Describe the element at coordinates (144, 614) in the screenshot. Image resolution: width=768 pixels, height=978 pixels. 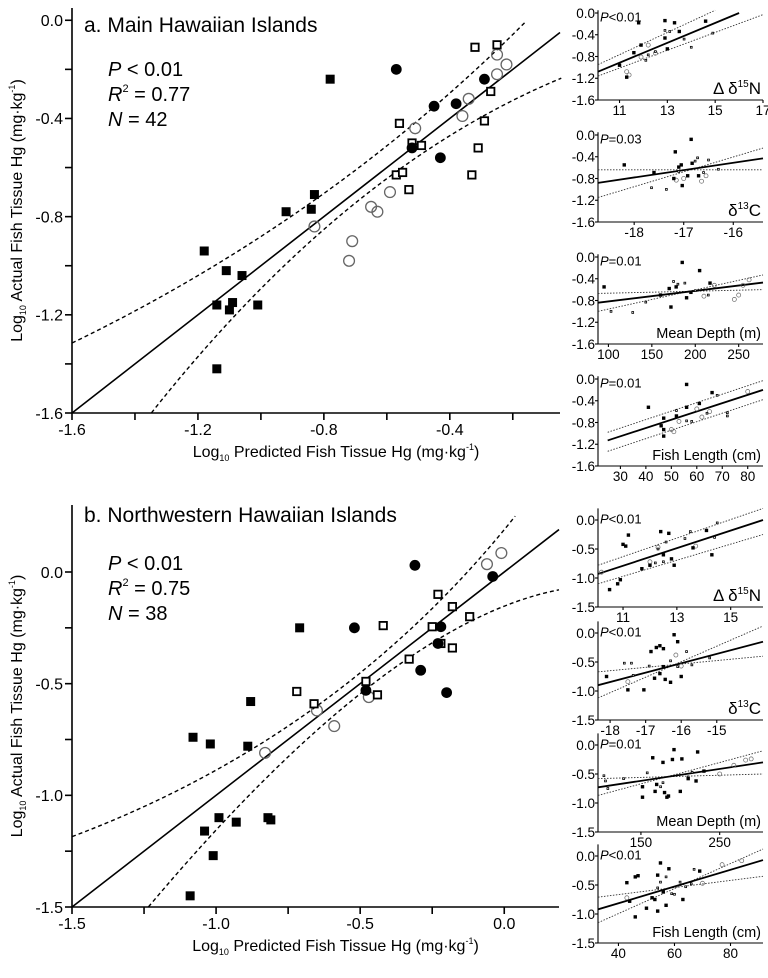
I see `stat-value: = 38` at that location.